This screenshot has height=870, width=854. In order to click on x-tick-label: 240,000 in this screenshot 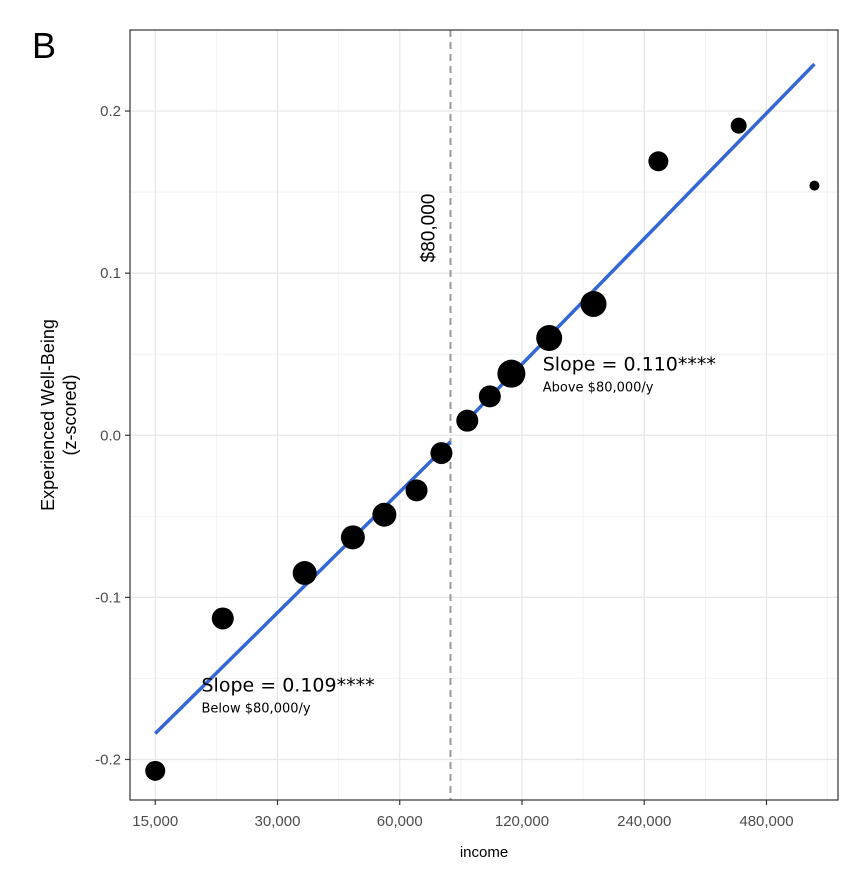, I will do `click(644, 821)`.